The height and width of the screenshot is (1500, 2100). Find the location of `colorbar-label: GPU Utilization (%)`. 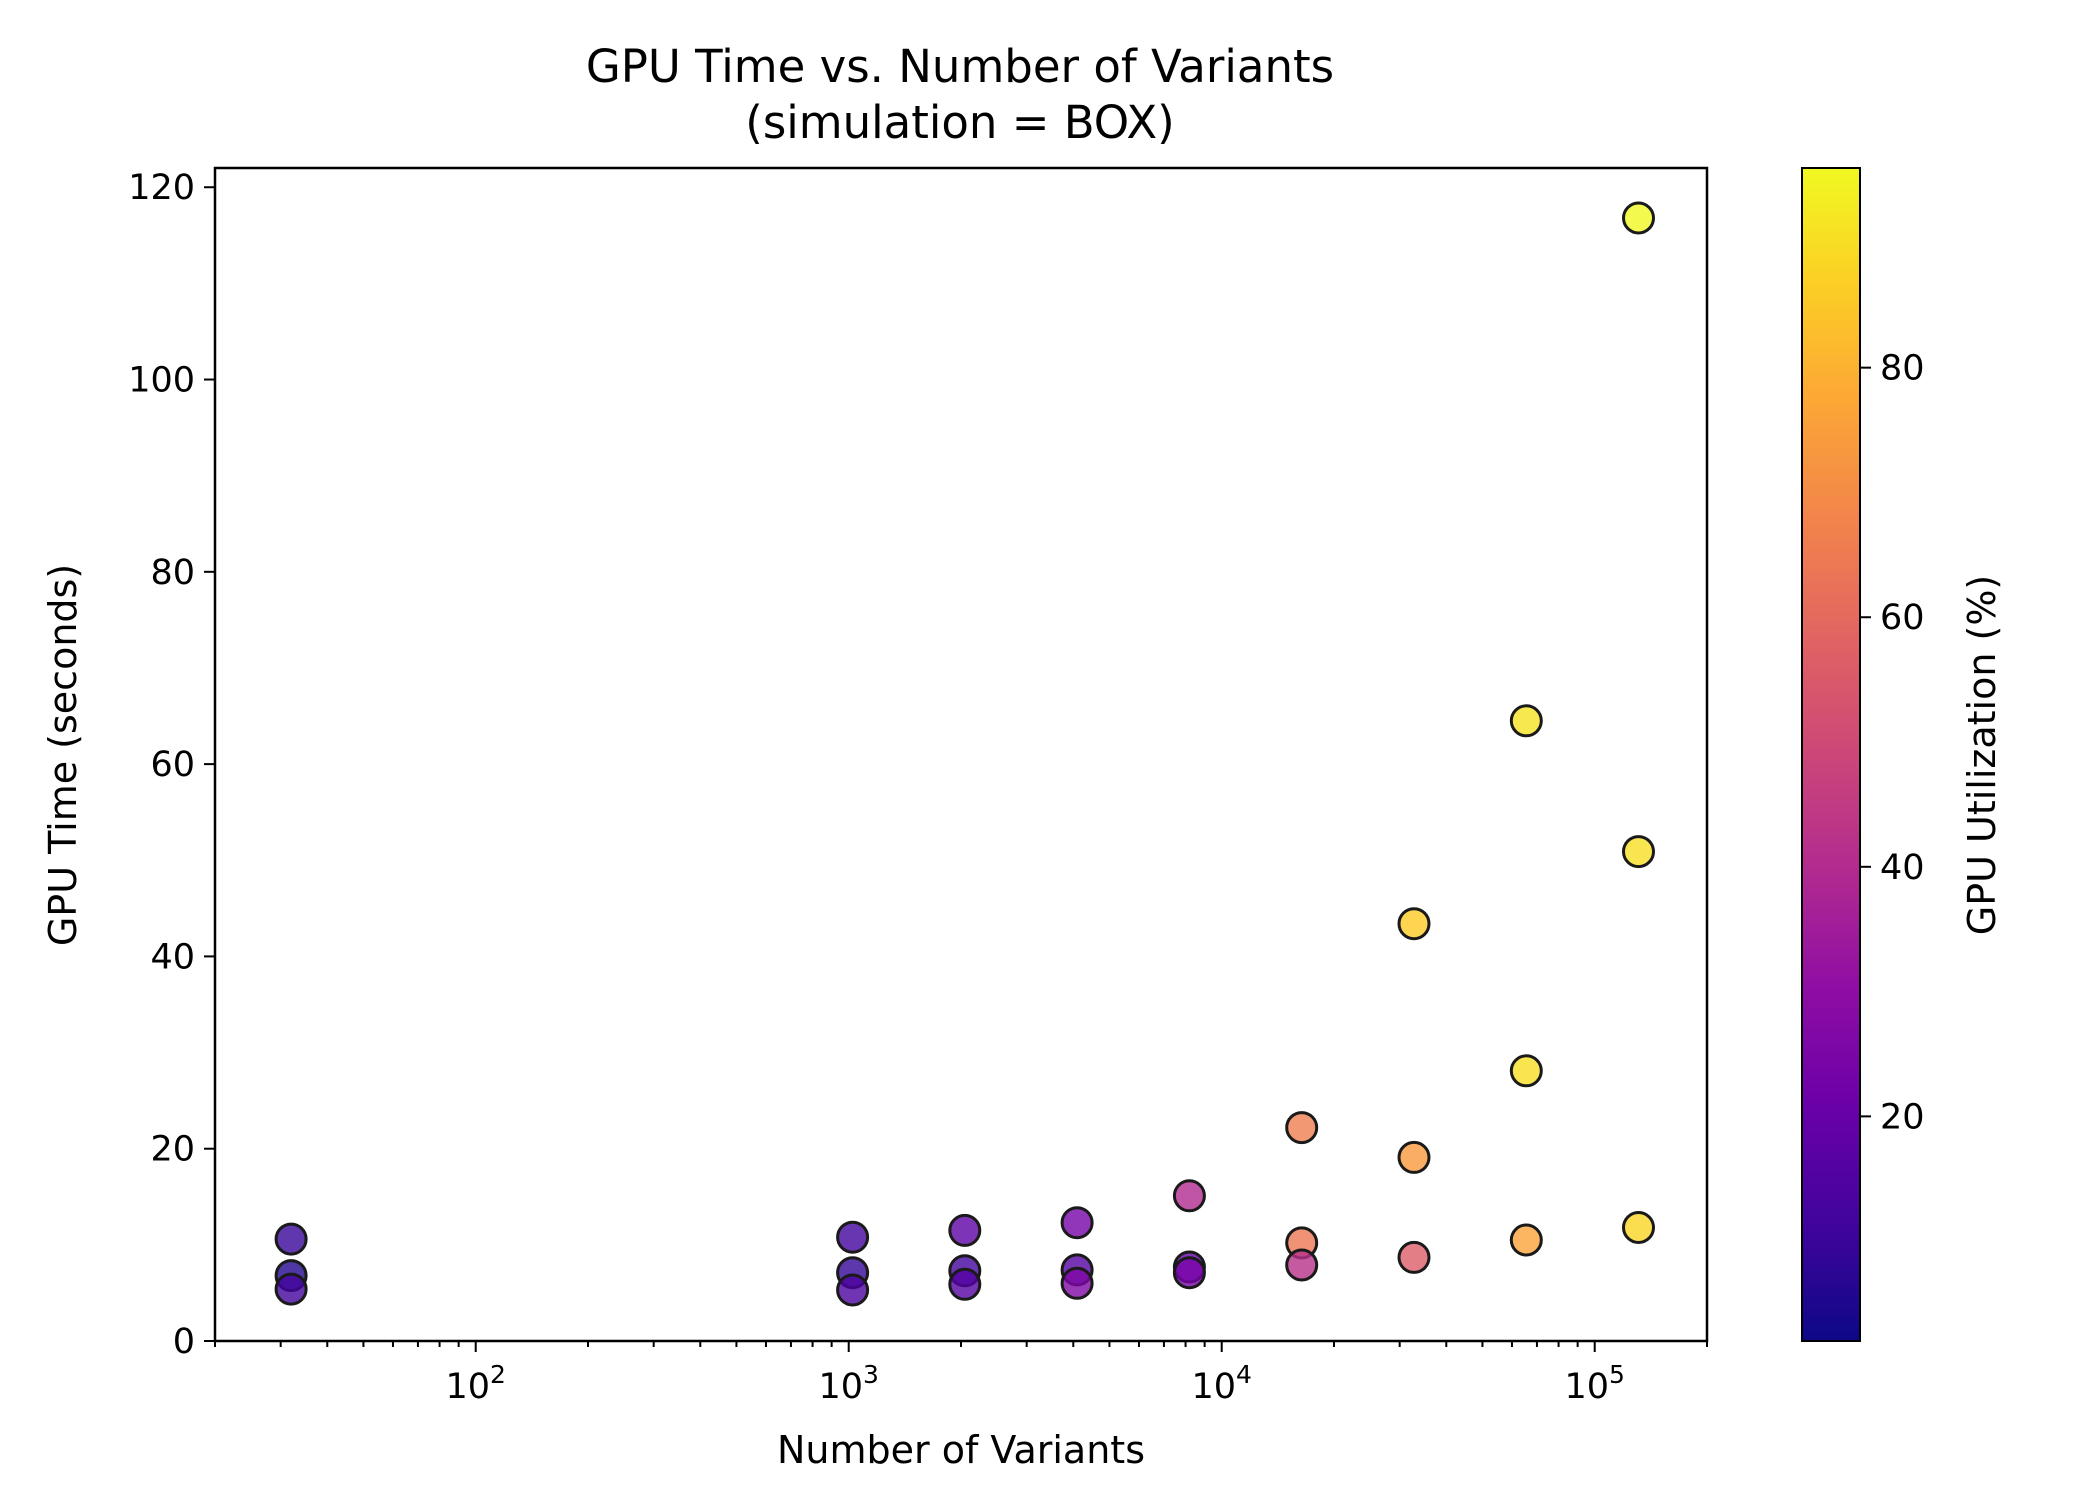

colorbar-label: GPU Utilization (%) is located at coordinates (1982, 755).